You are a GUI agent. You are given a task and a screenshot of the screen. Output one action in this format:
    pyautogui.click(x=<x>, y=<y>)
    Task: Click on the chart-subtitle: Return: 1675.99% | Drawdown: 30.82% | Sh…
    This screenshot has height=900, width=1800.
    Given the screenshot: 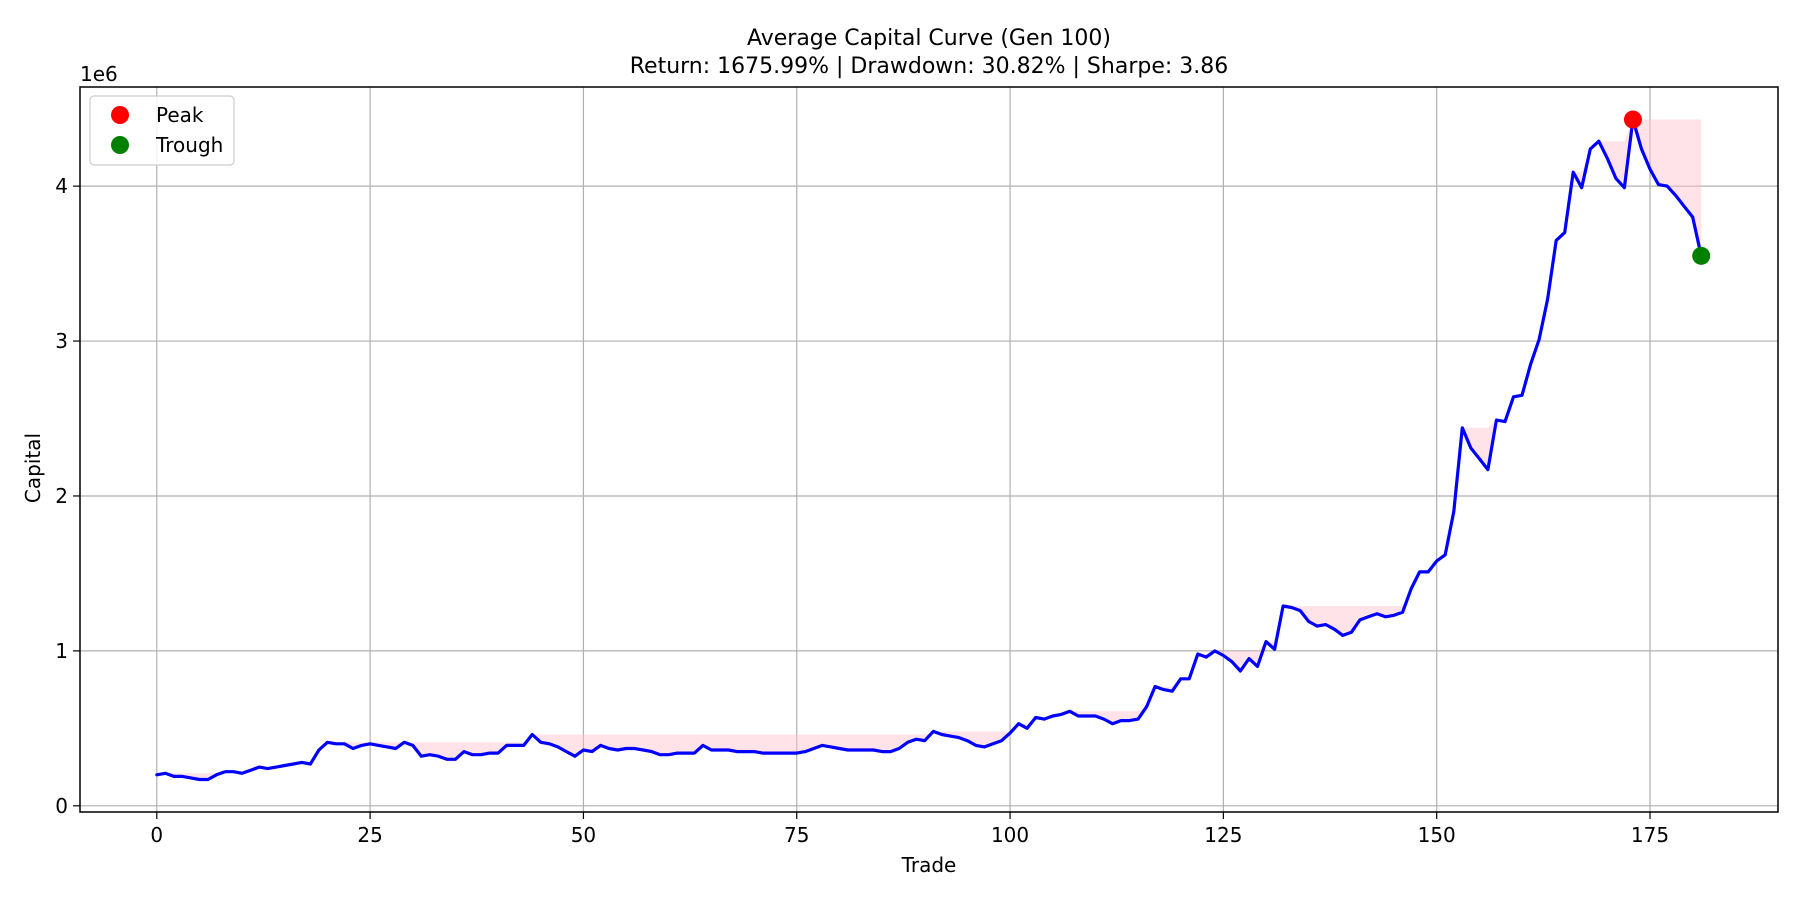 What is the action you would take?
    pyautogui.click(x=929, y=66)
    